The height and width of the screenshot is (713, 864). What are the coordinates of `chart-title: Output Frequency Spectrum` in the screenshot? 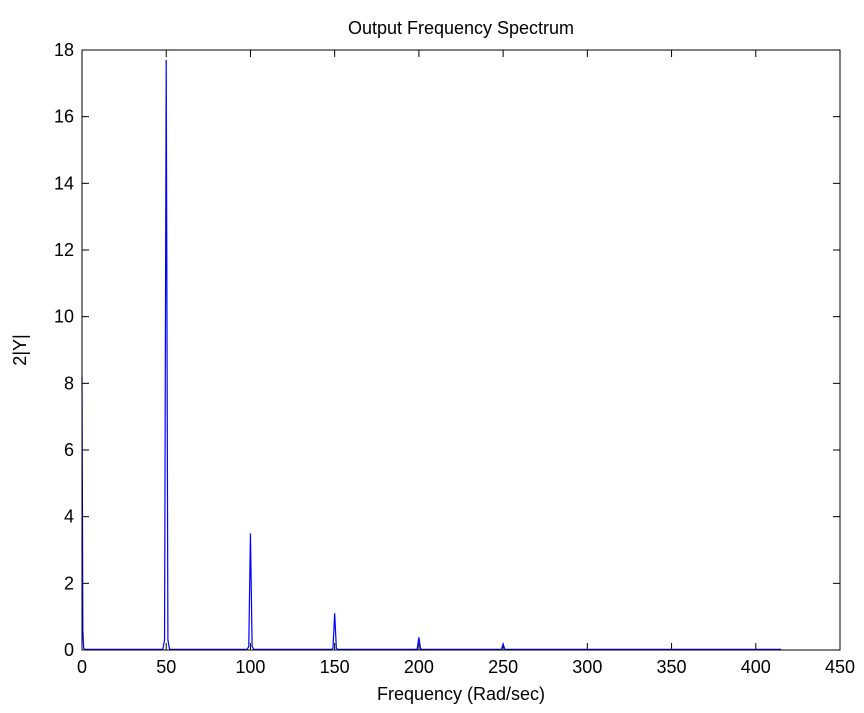 It's located at (461, 28).